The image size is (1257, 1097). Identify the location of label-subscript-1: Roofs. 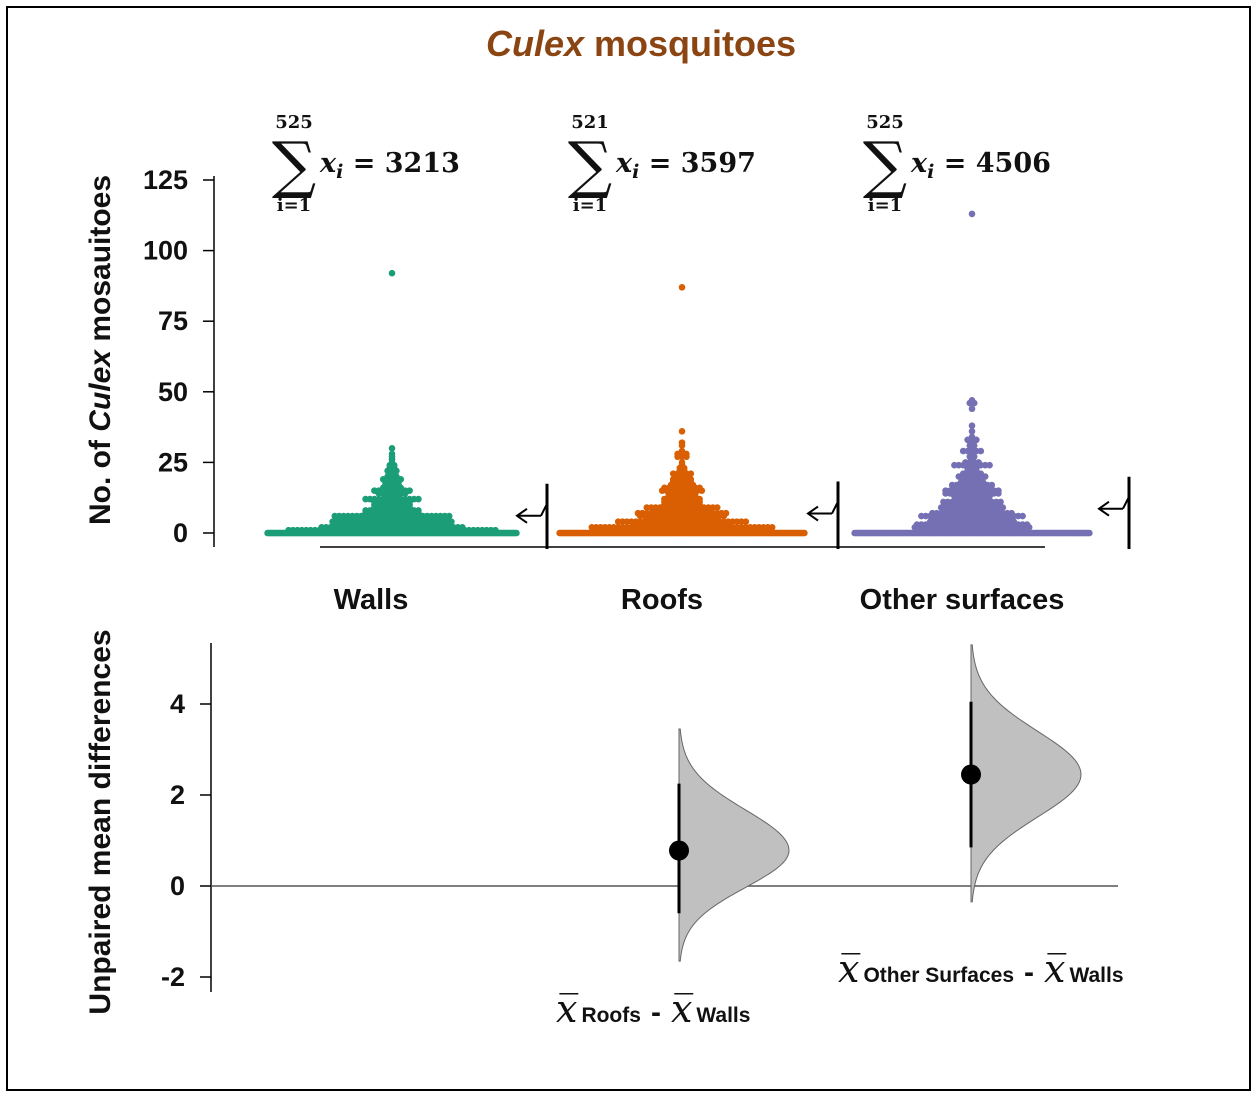
(611, 1015).